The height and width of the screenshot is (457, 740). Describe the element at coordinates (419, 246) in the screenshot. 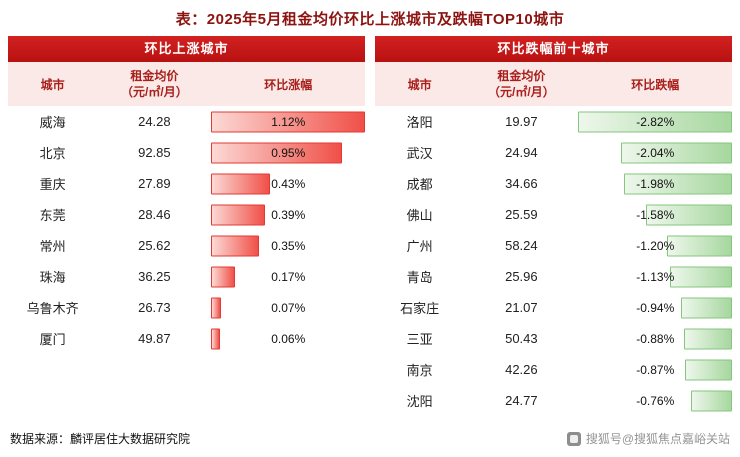

I see `city-cell: 广州` at that location.